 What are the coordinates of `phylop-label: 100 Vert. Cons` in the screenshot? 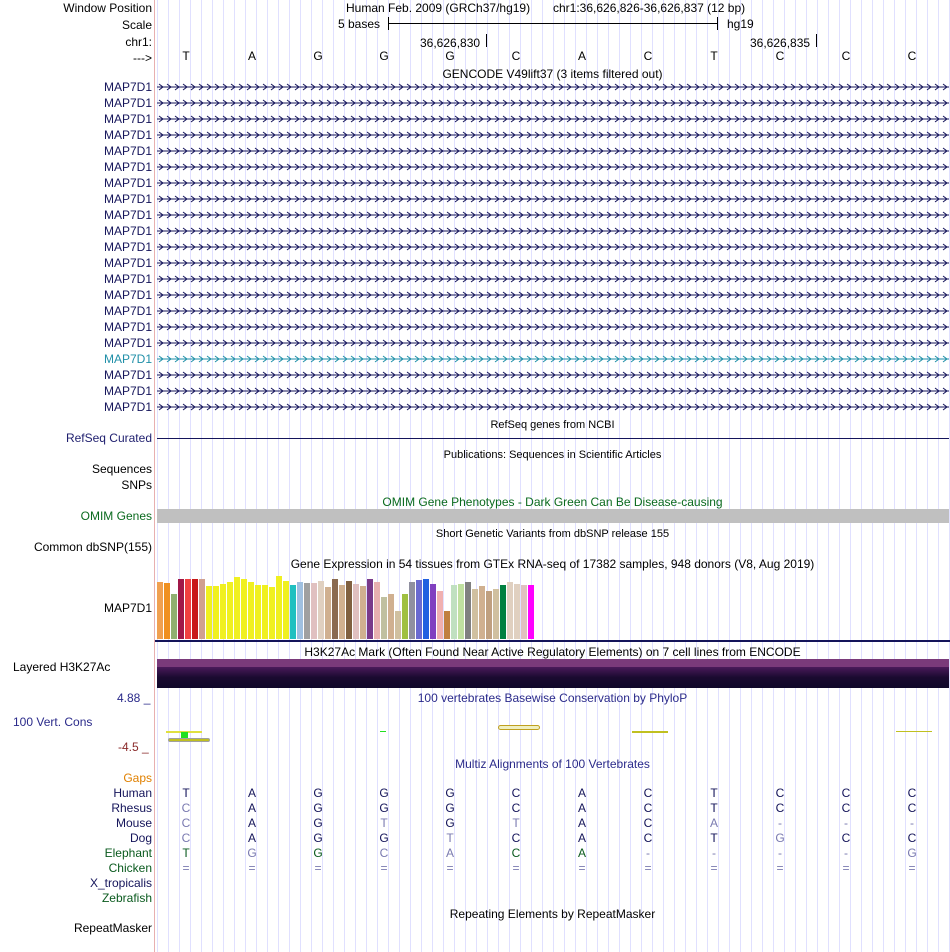 It's located at (53, 722).